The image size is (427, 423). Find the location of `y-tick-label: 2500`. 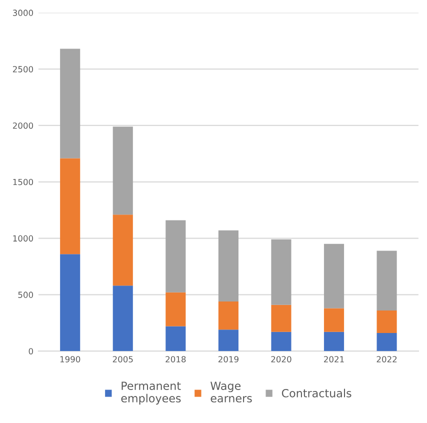

y-tick-label: 2500 is located at coordinates (23, 69).